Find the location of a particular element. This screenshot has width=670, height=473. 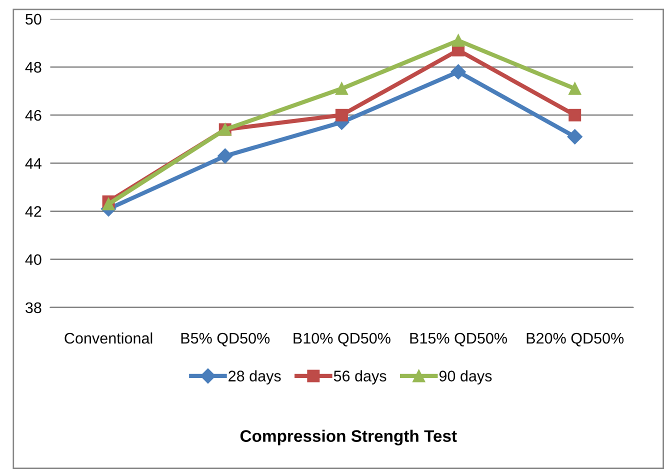

y-tick-label: 48 is located at coordinates (33, 67).